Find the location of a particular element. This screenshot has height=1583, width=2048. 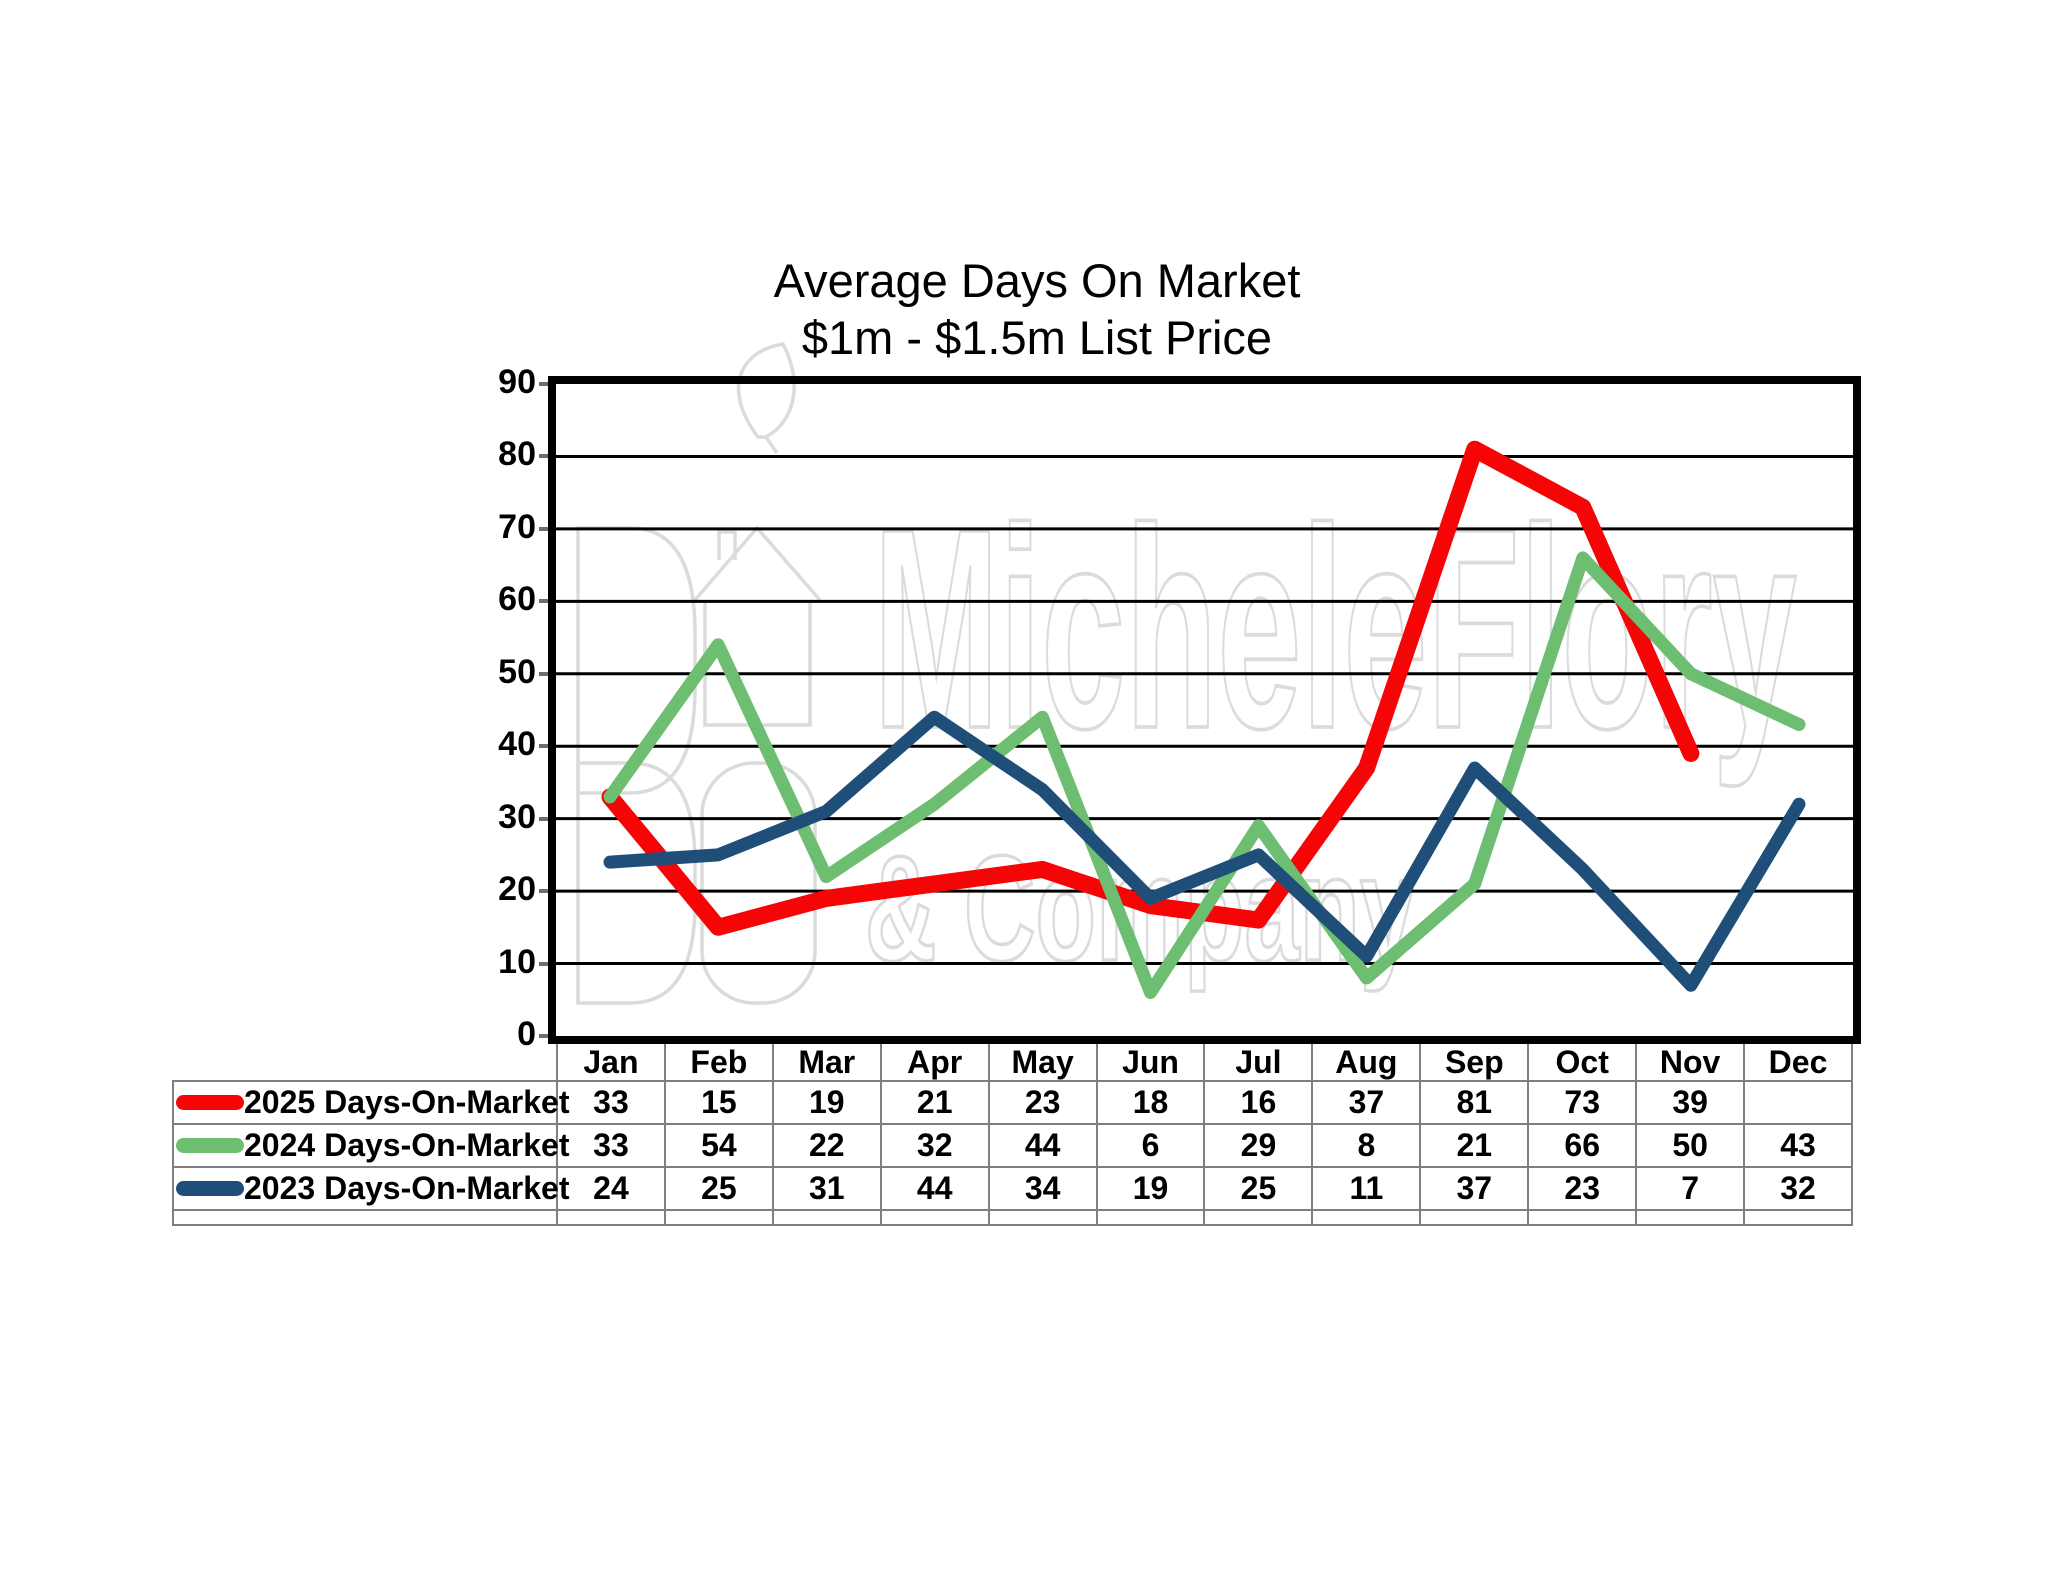

series-line-2023 is located at coordinates (1204, 851).